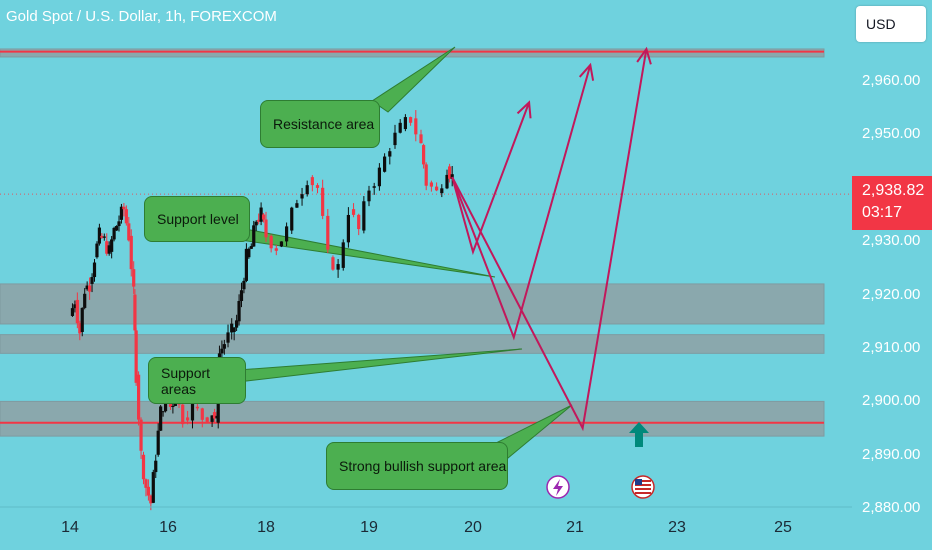  What do you see at coordinates (891, 24) in the screenshot?
I see `currency-selector: USD` at bounding box center [891, 24].